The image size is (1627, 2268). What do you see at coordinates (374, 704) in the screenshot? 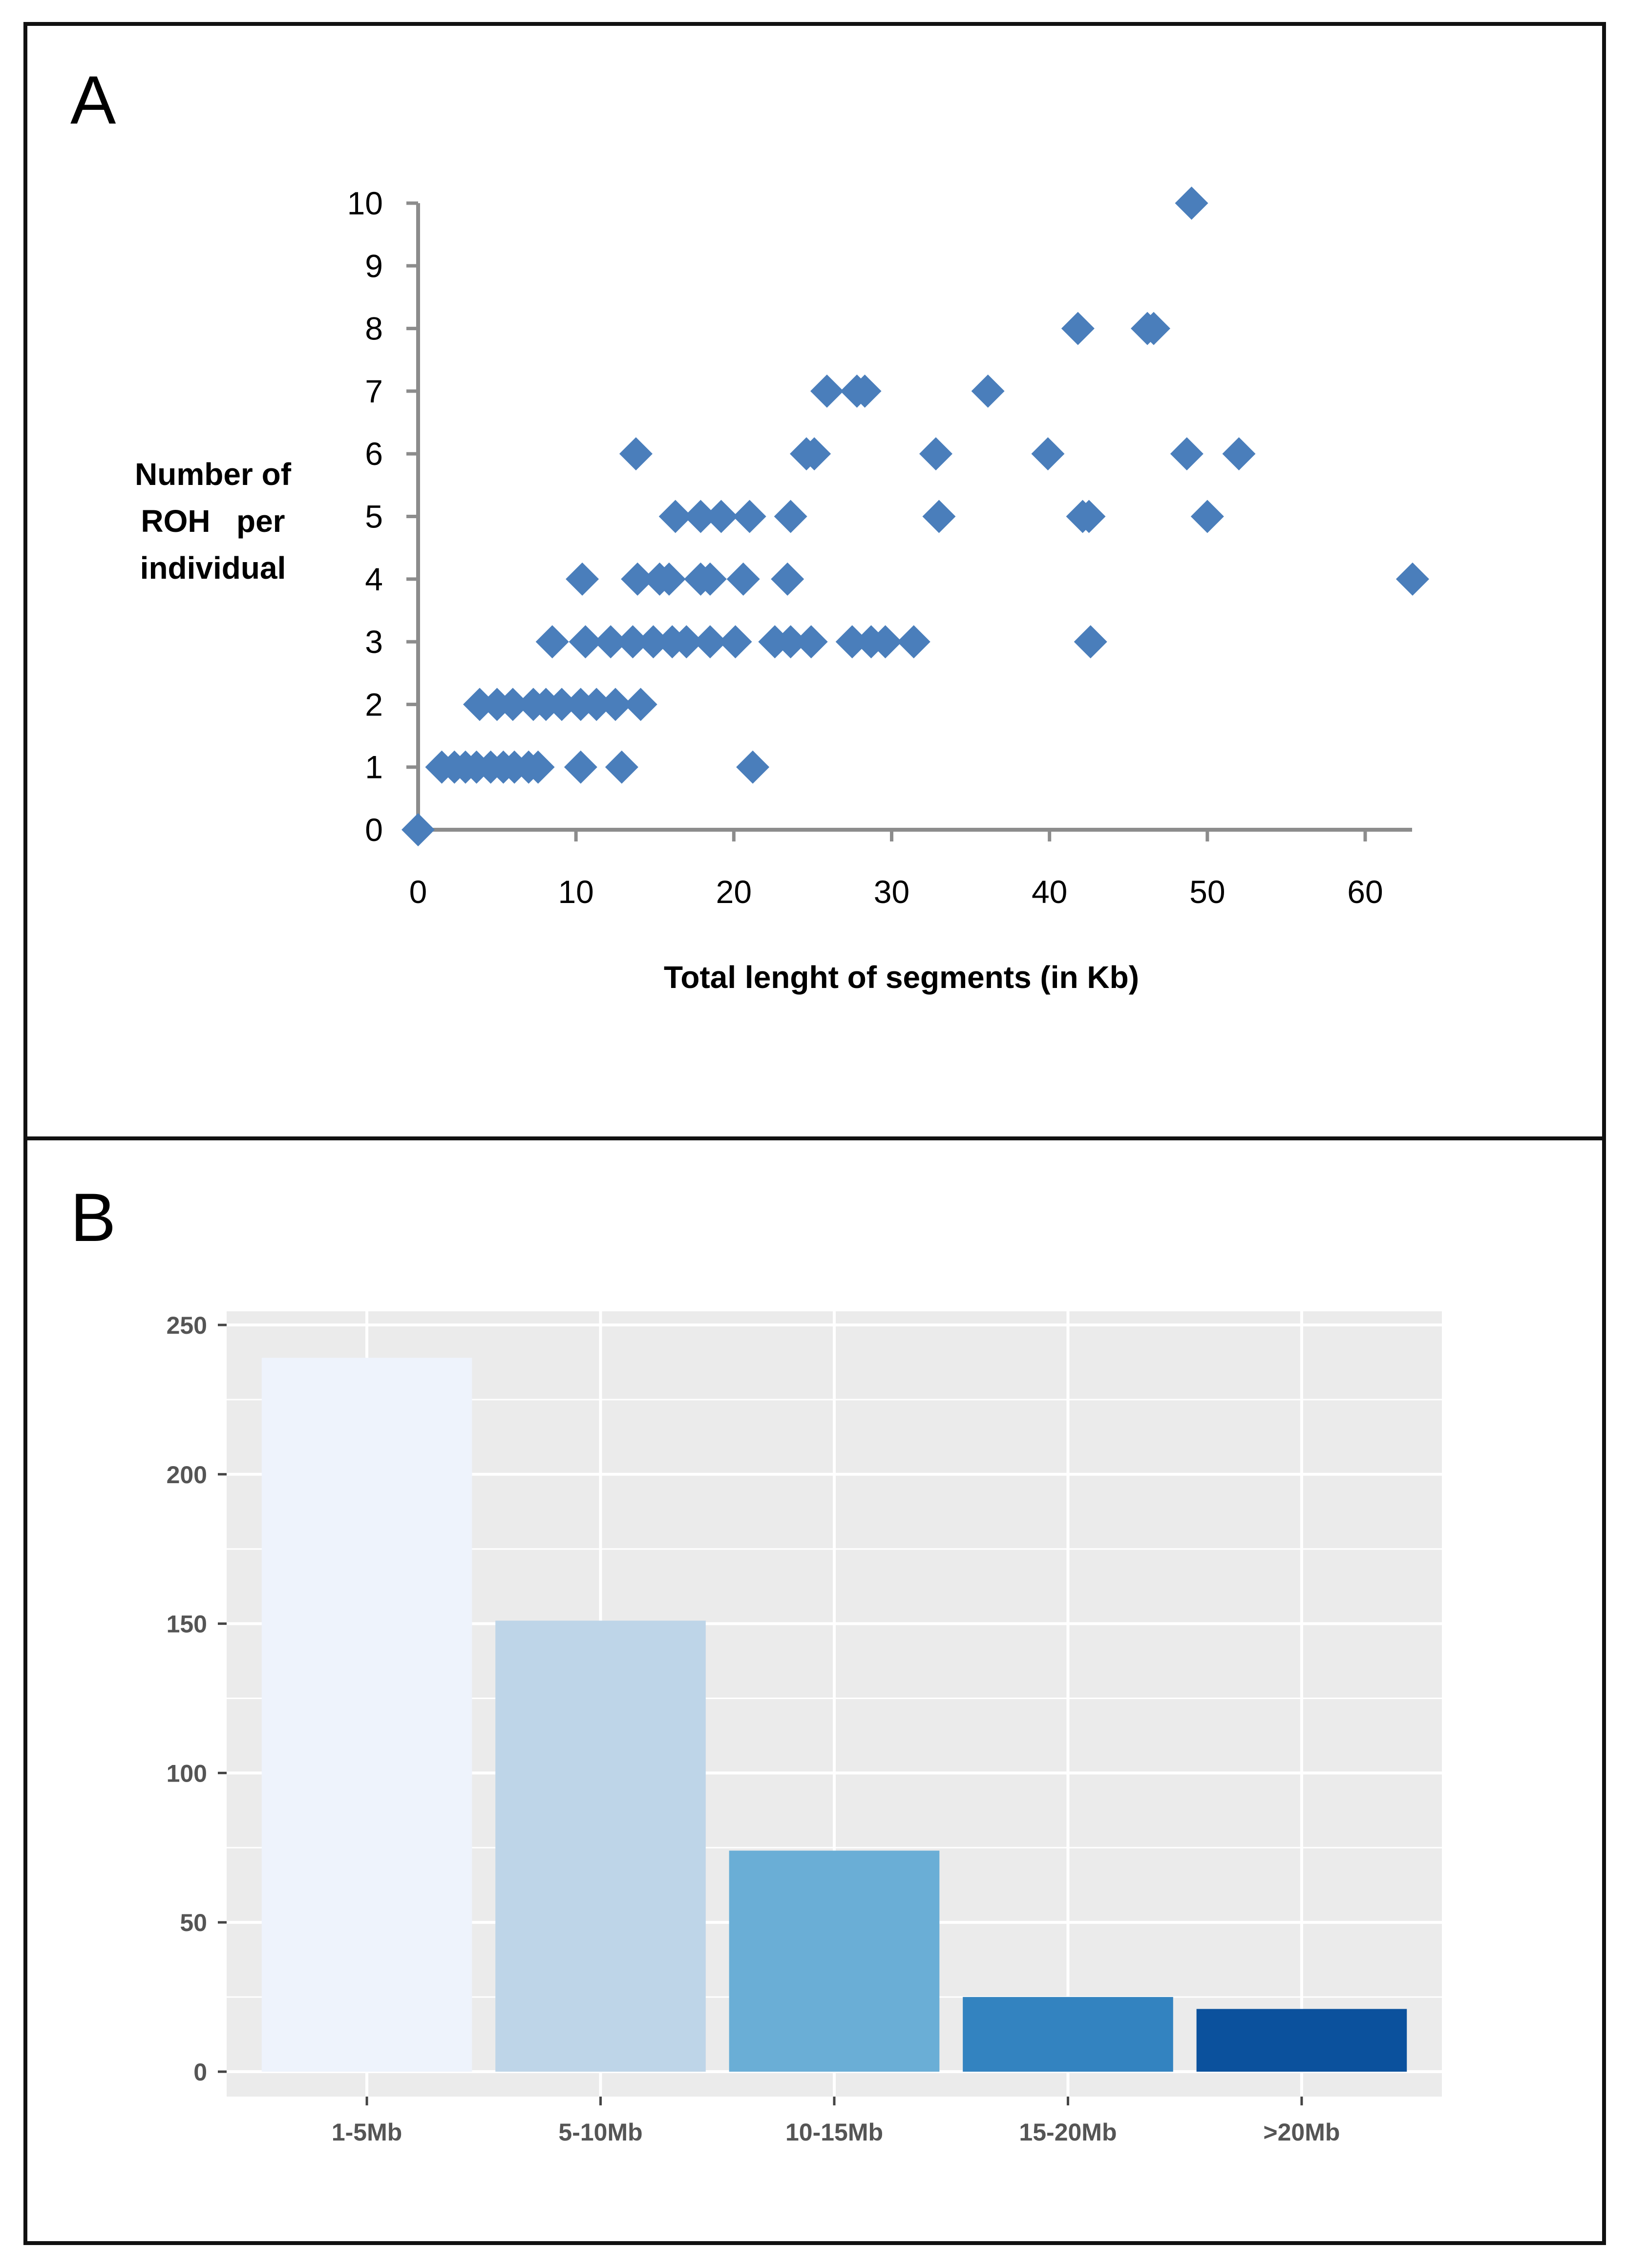
I see `y-tick-label: 2` at bounding box center [374, 704].